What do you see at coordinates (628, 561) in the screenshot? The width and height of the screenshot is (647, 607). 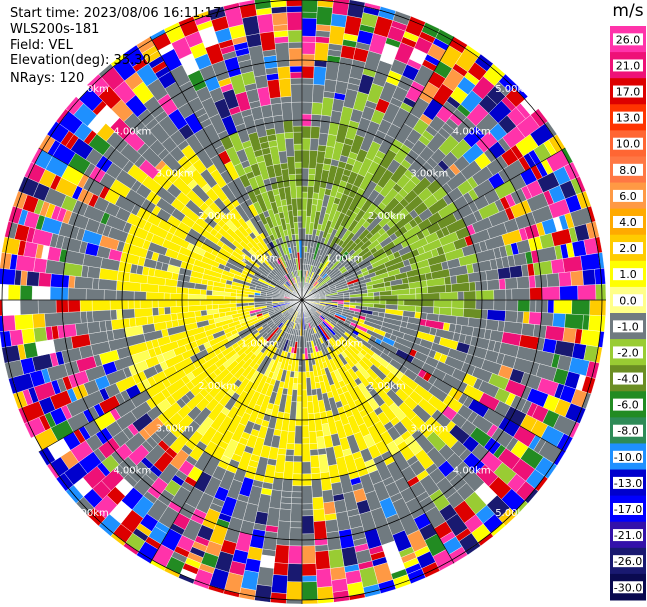 I see `colorbar-tick-label: -26.0` at bounding box center [628, 561].